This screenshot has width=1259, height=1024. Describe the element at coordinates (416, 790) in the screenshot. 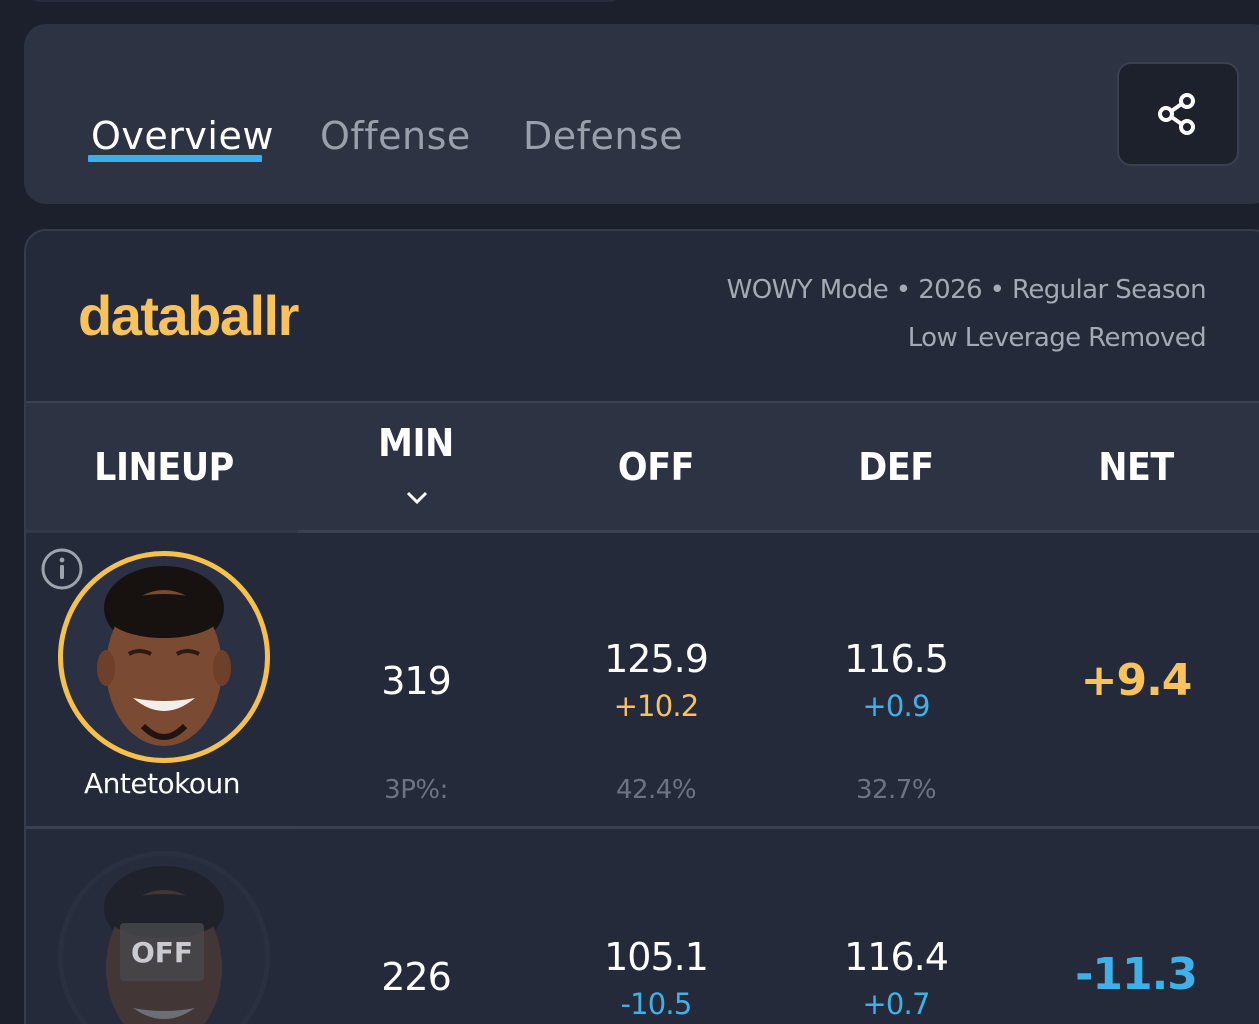

I see `three-pt-label: 3P%:` at that location.